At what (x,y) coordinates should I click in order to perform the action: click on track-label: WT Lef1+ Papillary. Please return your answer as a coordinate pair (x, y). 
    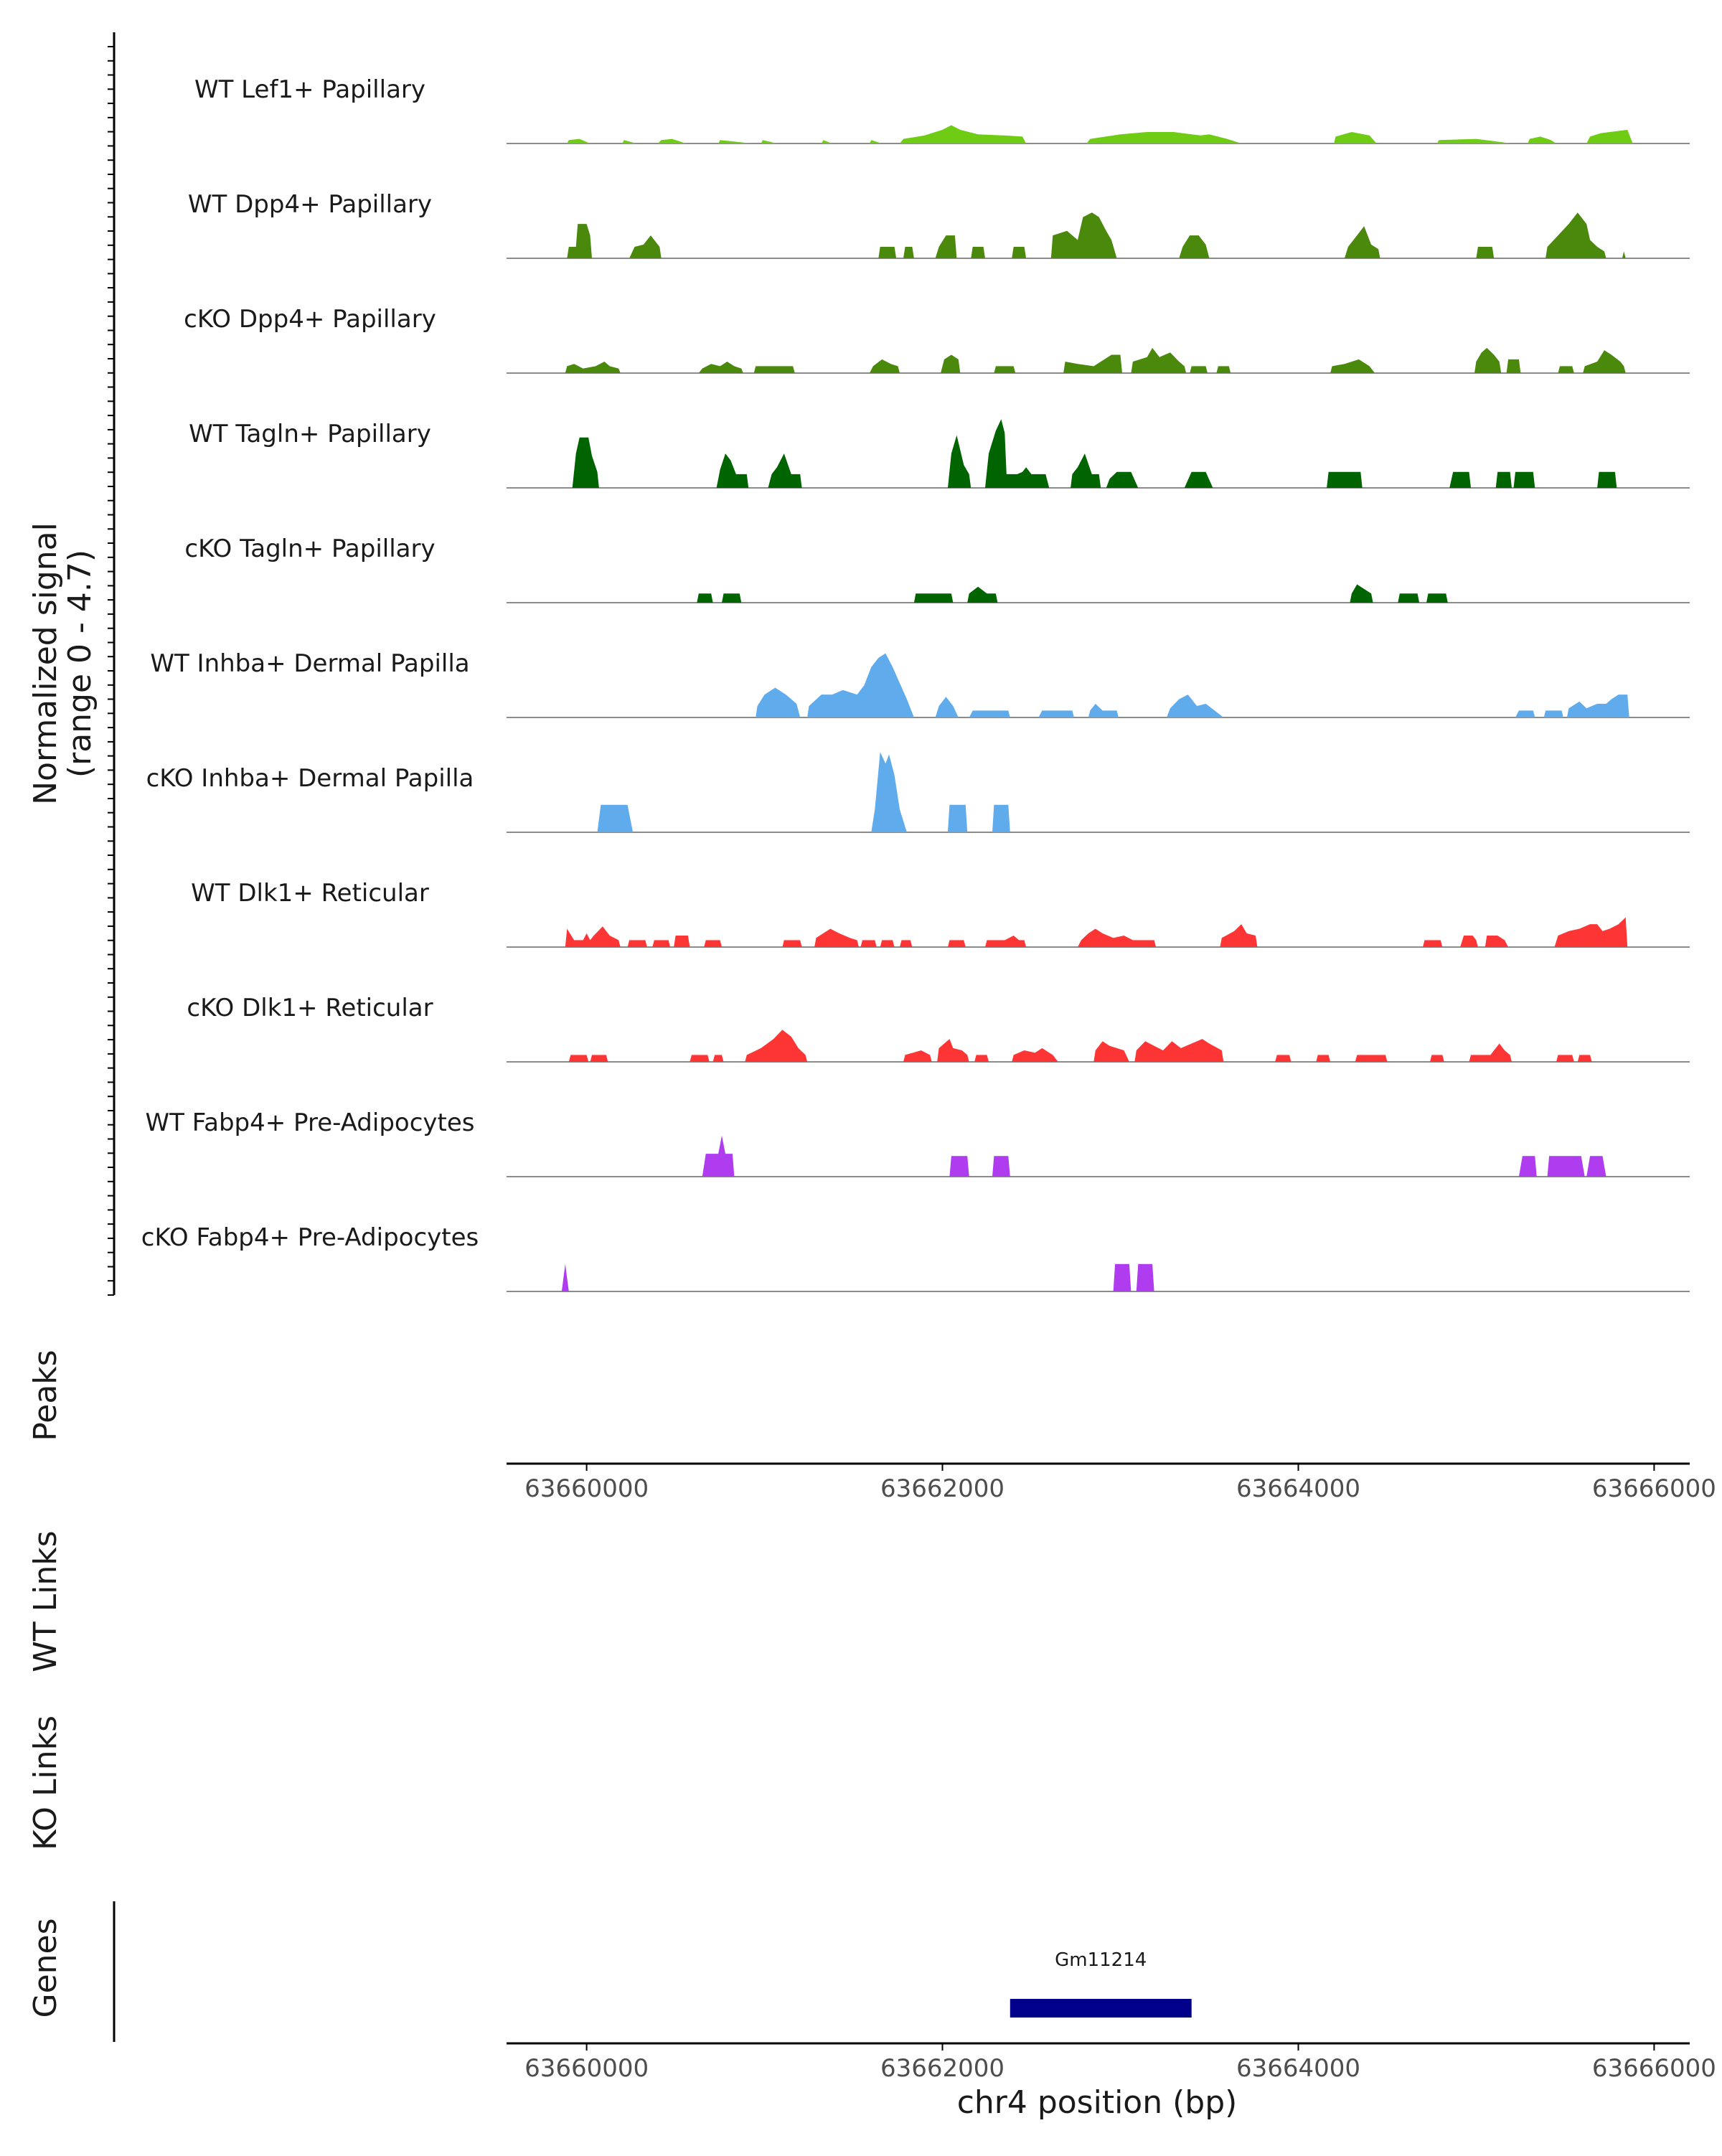
    Looking at the image, I should click on (310, 89).